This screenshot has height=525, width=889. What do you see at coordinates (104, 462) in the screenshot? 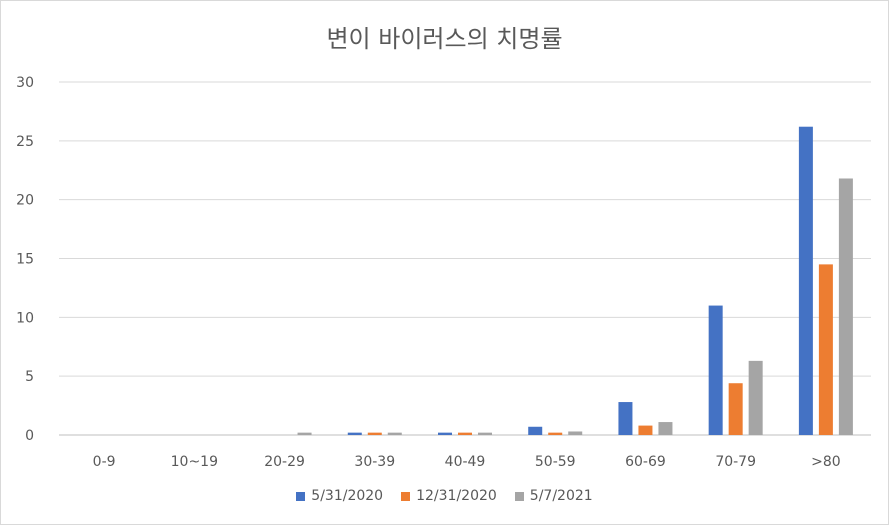
I see `x-tick-label: 0-9` at bounding box center [104, 462].